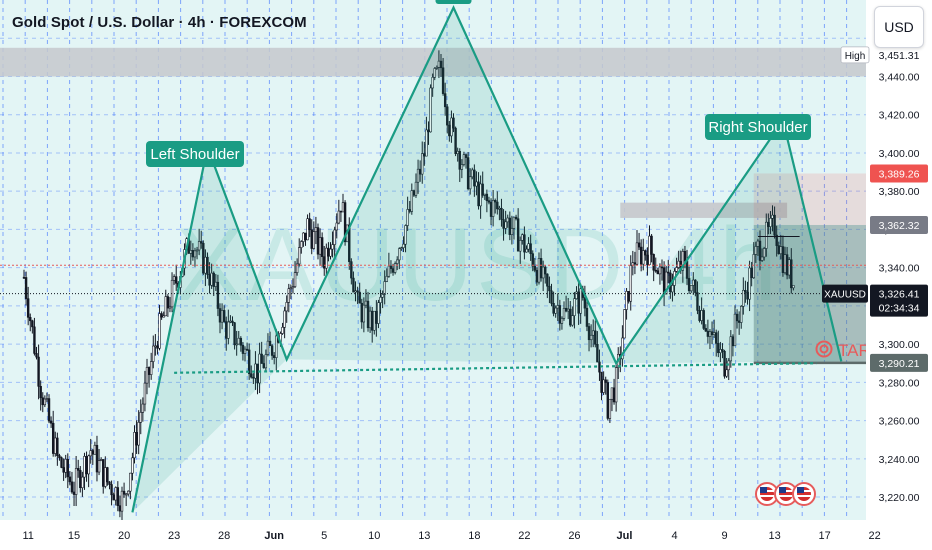 The width and height of the screenshot is (932, 550). Describe the element at coordinates (424, 536) in the screenshot. I see `time-tick-label: 13` at that location.